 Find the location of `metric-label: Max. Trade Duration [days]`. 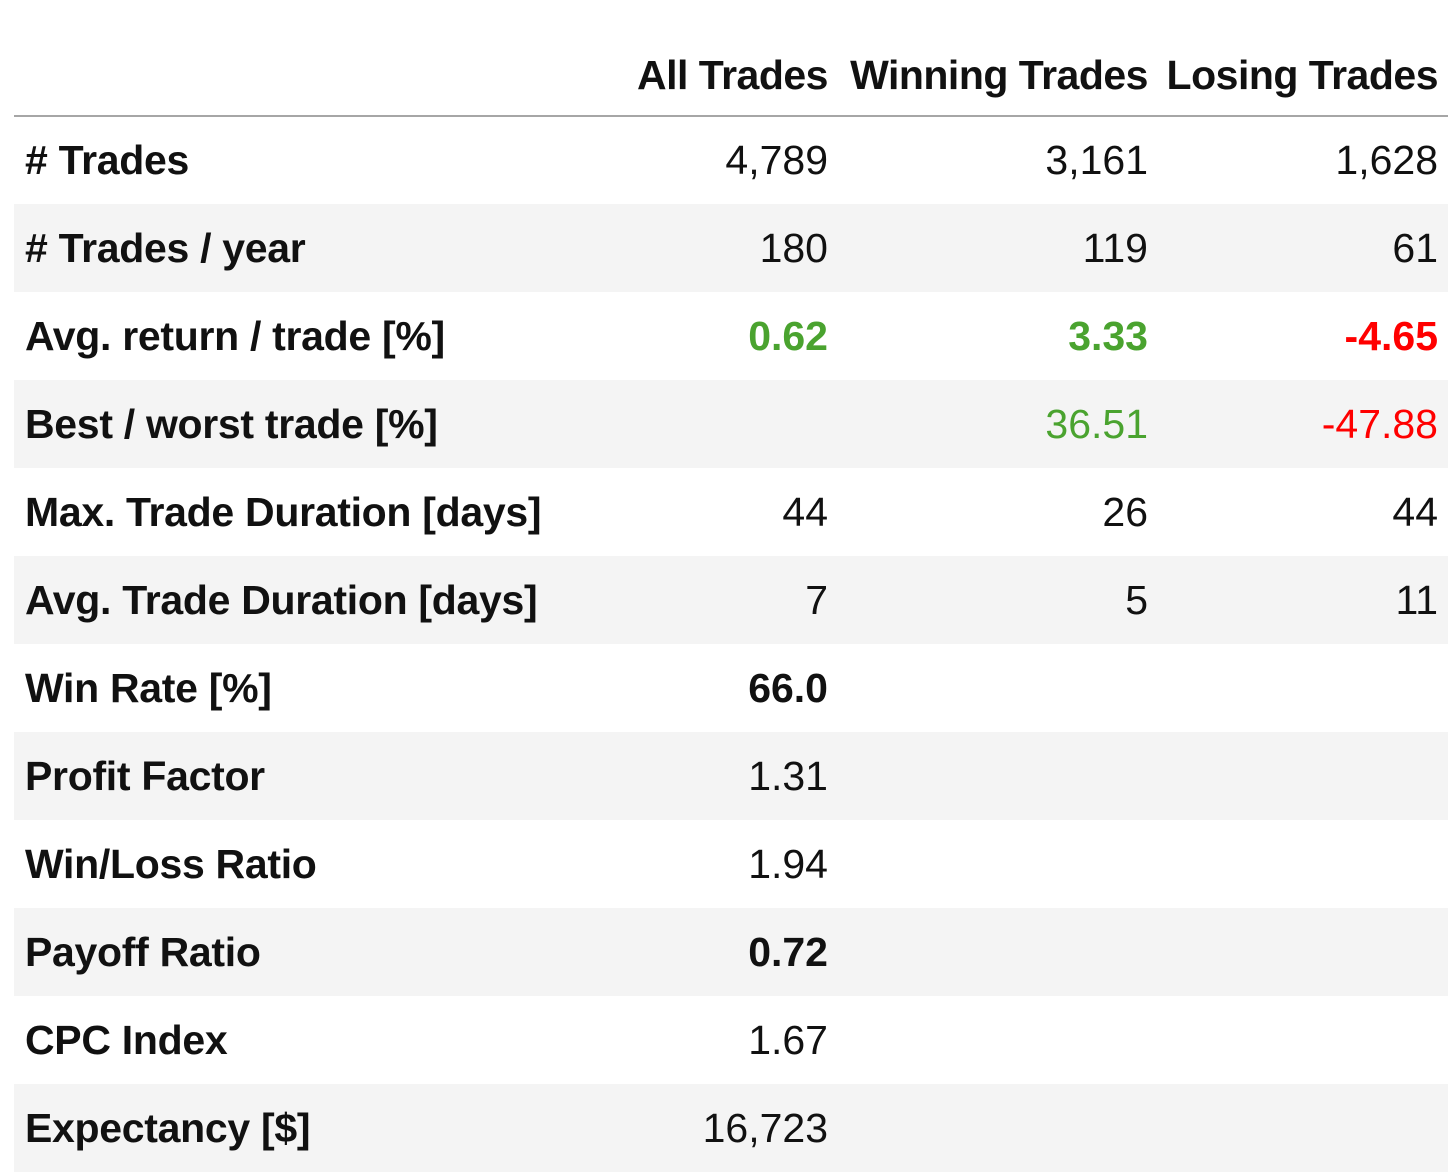

metric-label: Max. Trade Duration [days] is located at coordinates (283, 511).